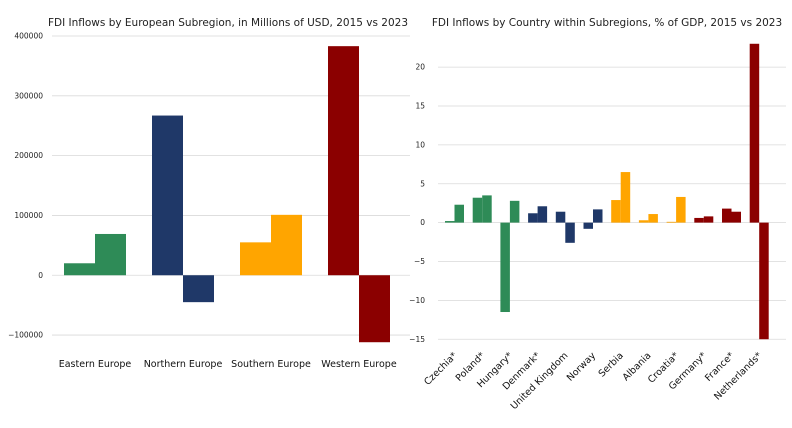 This screenshot has height=428, width=792. Describe the element at coordinates (255, 259) in the screenshot. I see `bar-southern-europe-2015` at that location.